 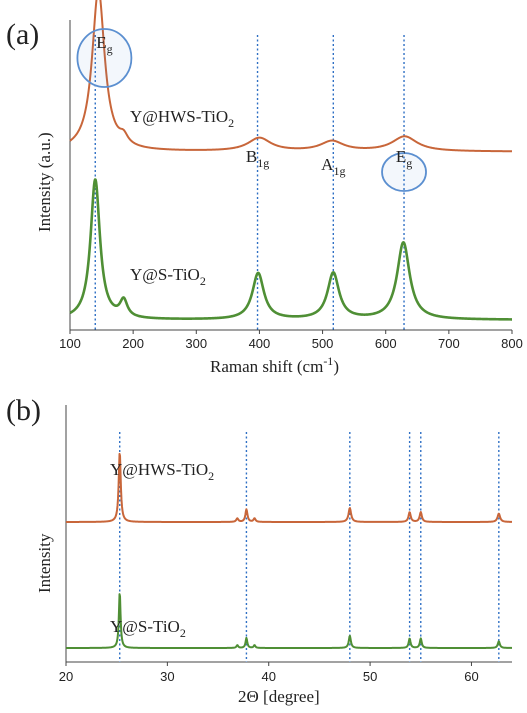 I want to click on xrd-series-y-hws-tio2, so click(x=289, y=487).